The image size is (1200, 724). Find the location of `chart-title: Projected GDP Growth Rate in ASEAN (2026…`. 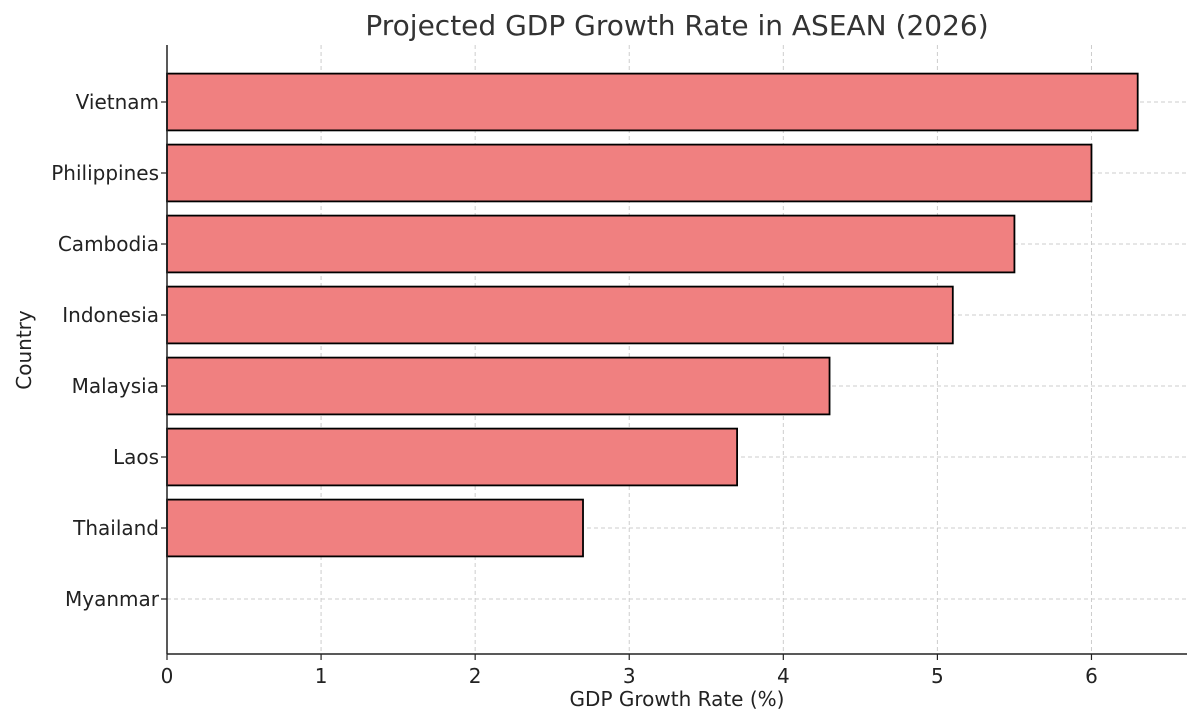

chart-title: Projected GDP Growth Rate in ASEAN (2026… is located at coordinates (676, 25).